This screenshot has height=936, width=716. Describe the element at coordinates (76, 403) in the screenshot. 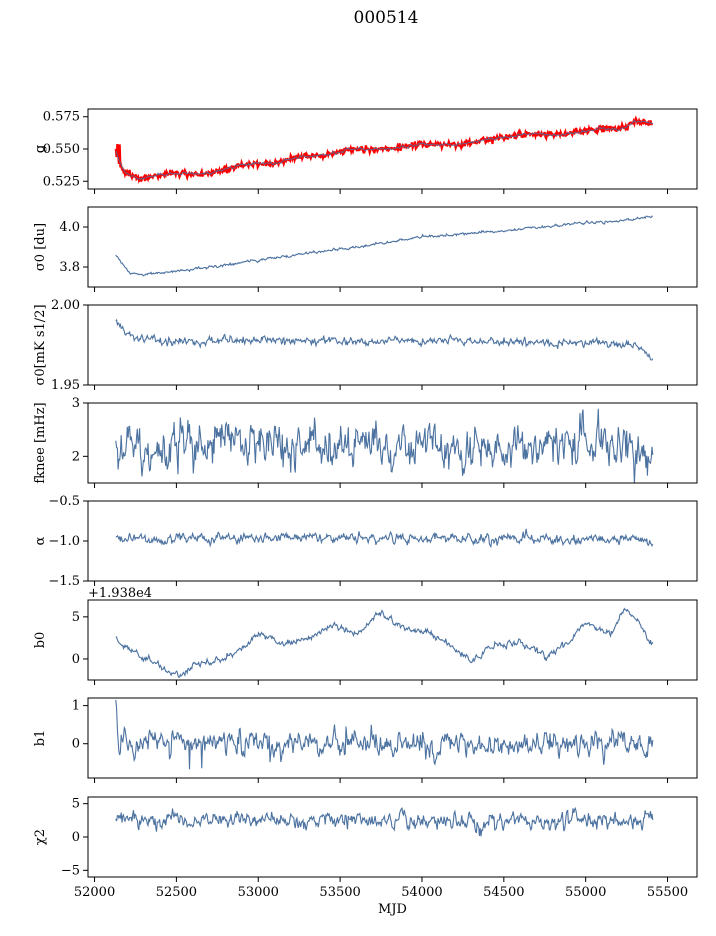

I see `y-tick-label: 3` at that location.